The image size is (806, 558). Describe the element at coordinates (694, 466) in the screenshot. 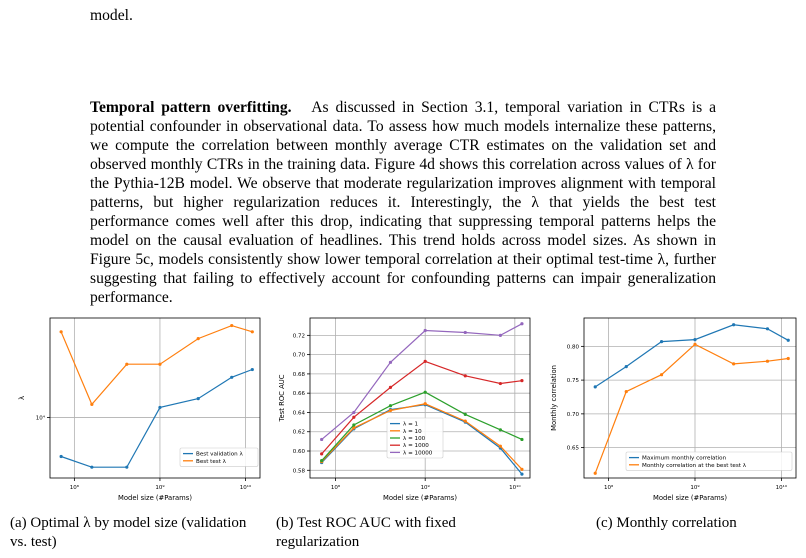

I see `legend-label: Monthly correlation at the best test λ` at that location.